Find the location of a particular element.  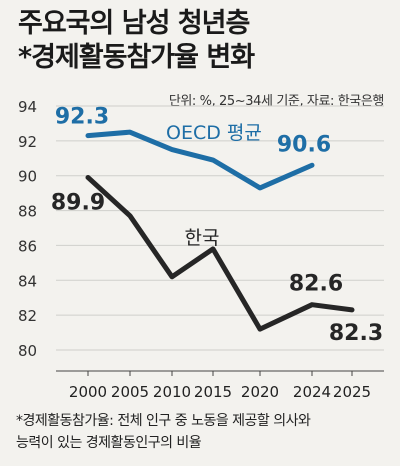

x-tick-label-2000: 2000 is located at coordinates (88, 392).